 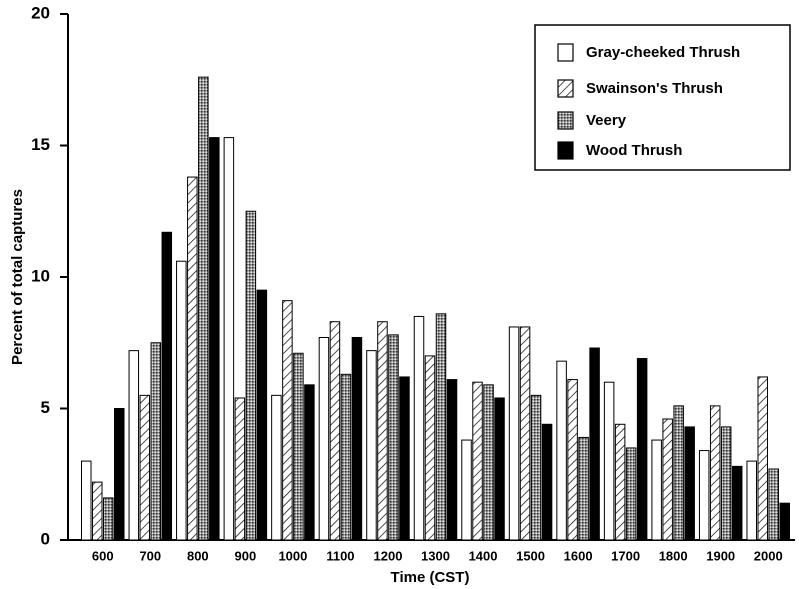 I want to click on x-tick-label: 1100, so click(x=340, y=555).